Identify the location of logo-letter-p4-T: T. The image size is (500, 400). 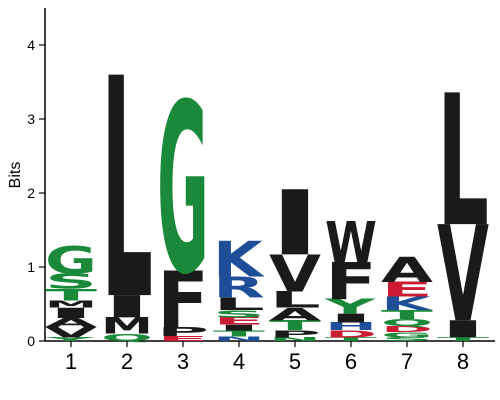
(239, 333).